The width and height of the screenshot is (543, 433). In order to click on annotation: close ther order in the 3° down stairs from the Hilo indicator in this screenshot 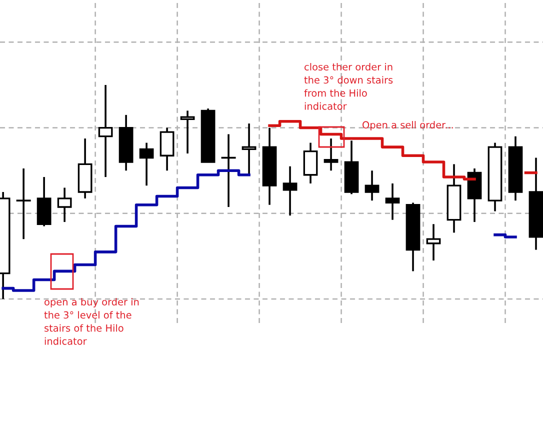, I will do `click(348, 86)`.